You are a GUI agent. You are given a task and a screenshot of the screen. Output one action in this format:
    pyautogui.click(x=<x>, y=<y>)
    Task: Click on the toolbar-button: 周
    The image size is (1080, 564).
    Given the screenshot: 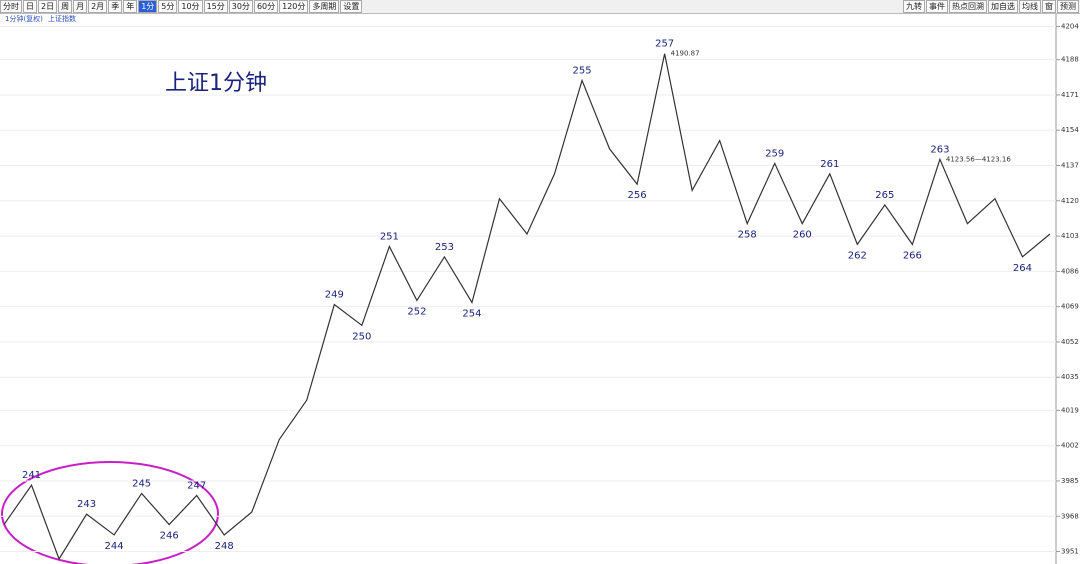 What is the action you would take?
    pyautogui.click(x=65, y=6)
    